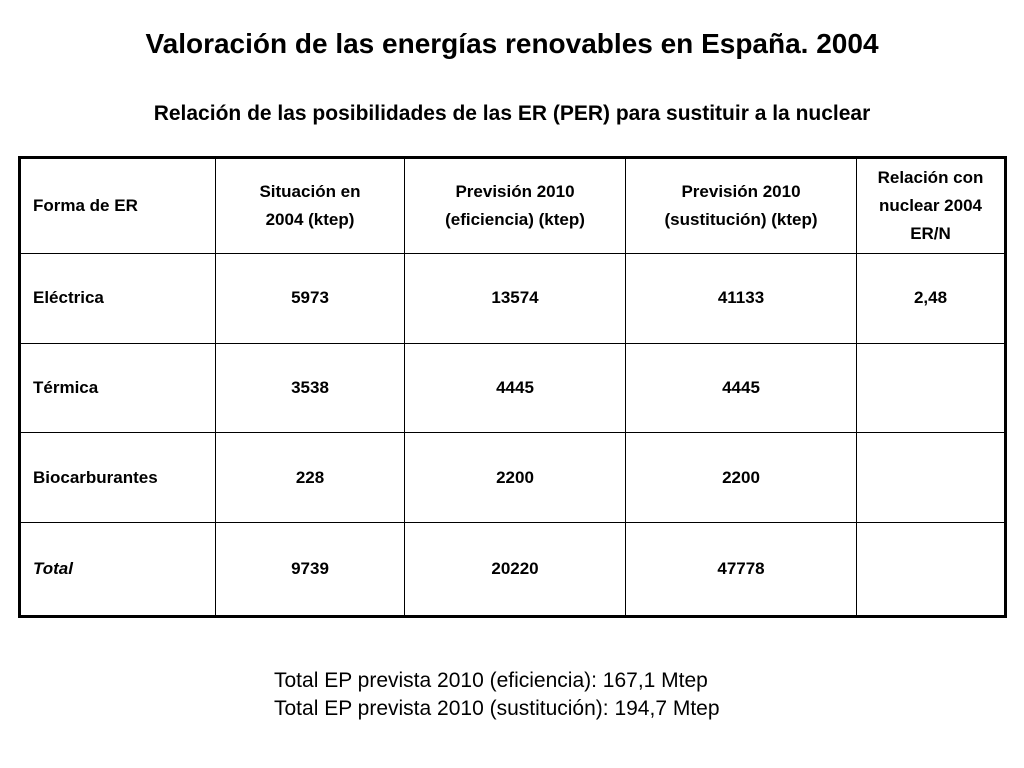  I want to click on cell-sustitucion: 4445, so click(741, 388).